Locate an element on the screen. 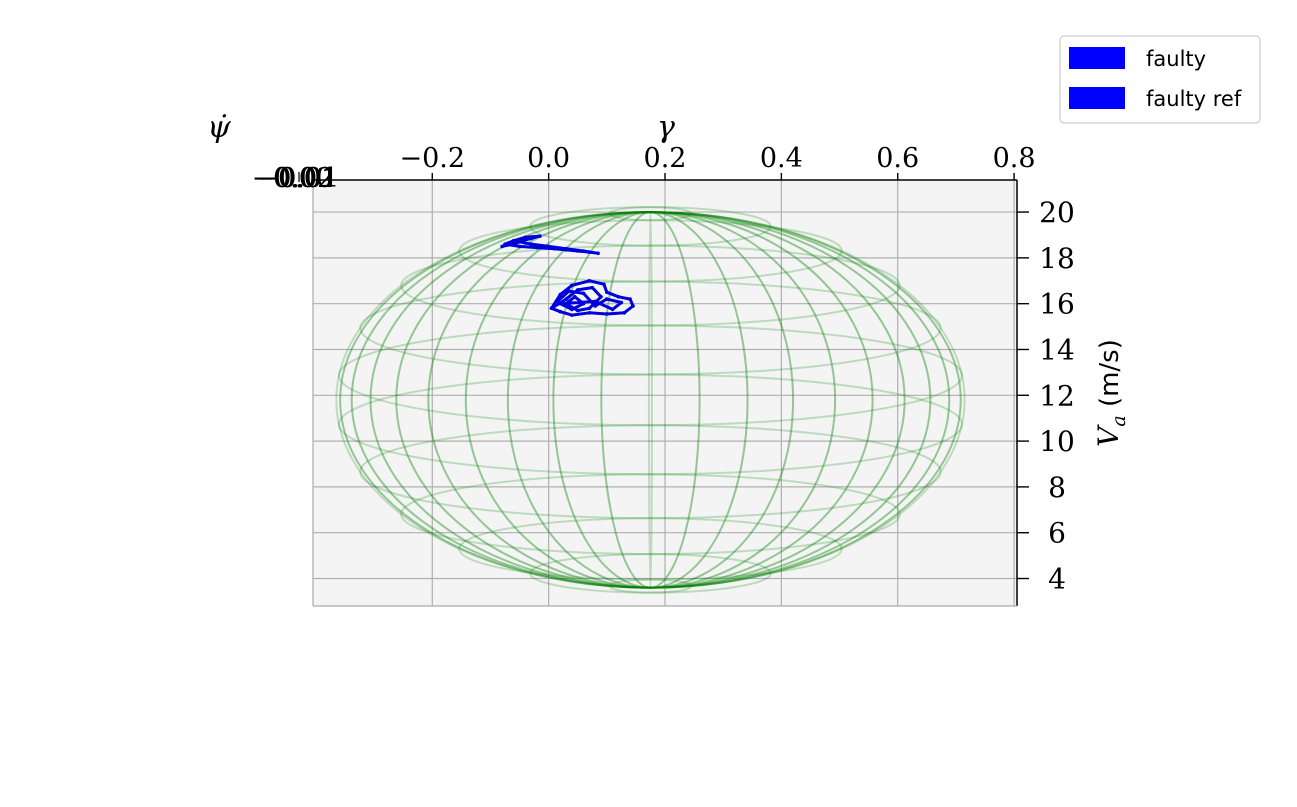  y-tick-label-1: −0.01 is located at coordinates (298, 178).